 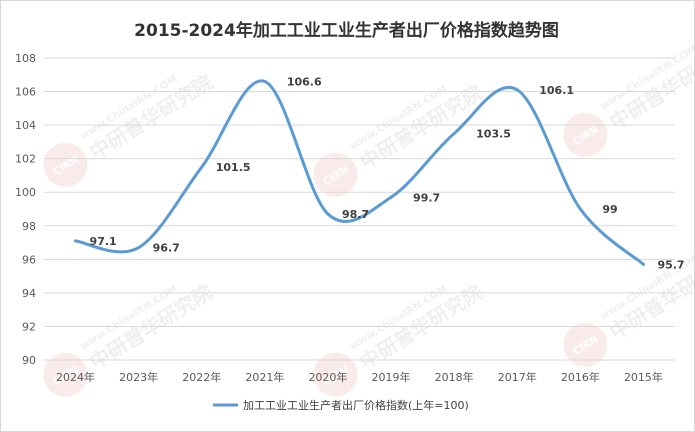 What do you see at coordinates (493, 134) in the screenshot?
I see `data-label: 103.5` at bounding box center [493, 134].